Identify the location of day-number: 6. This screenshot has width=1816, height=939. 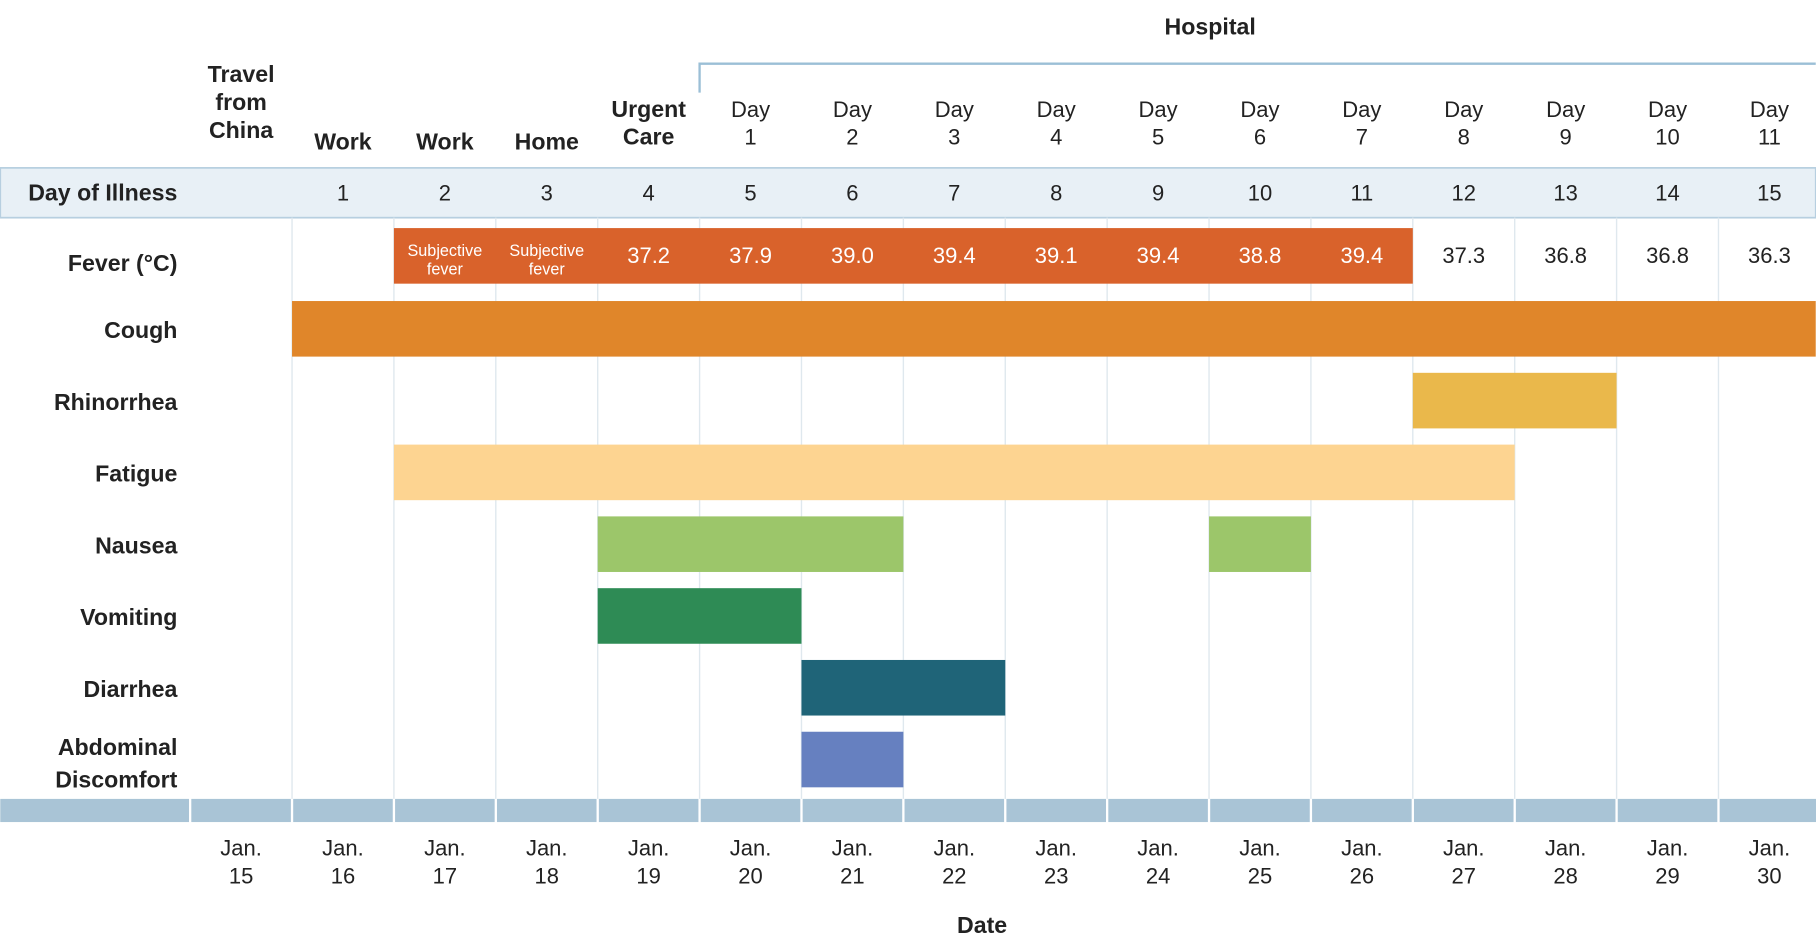
(852, 192).